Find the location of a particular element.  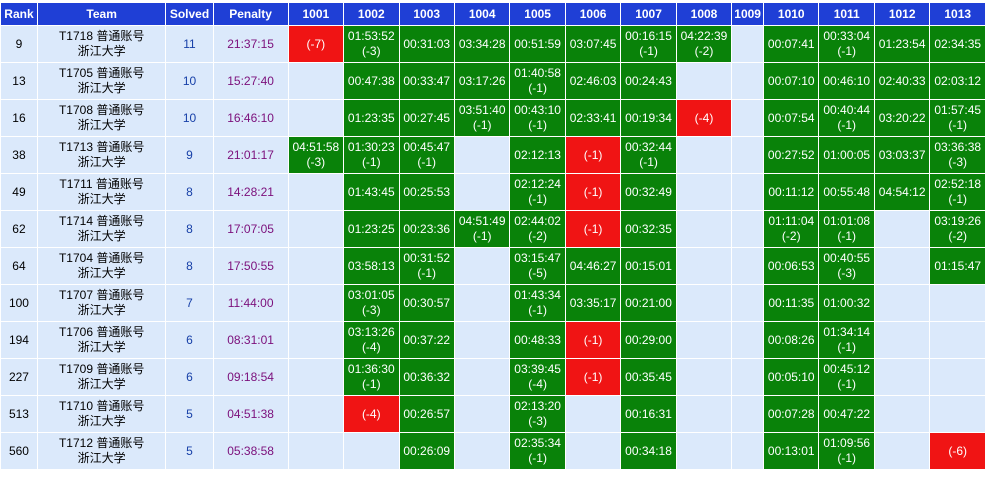

team-cell: T1707 普通账号 浙江大学 is located at coordinates (101, 303).